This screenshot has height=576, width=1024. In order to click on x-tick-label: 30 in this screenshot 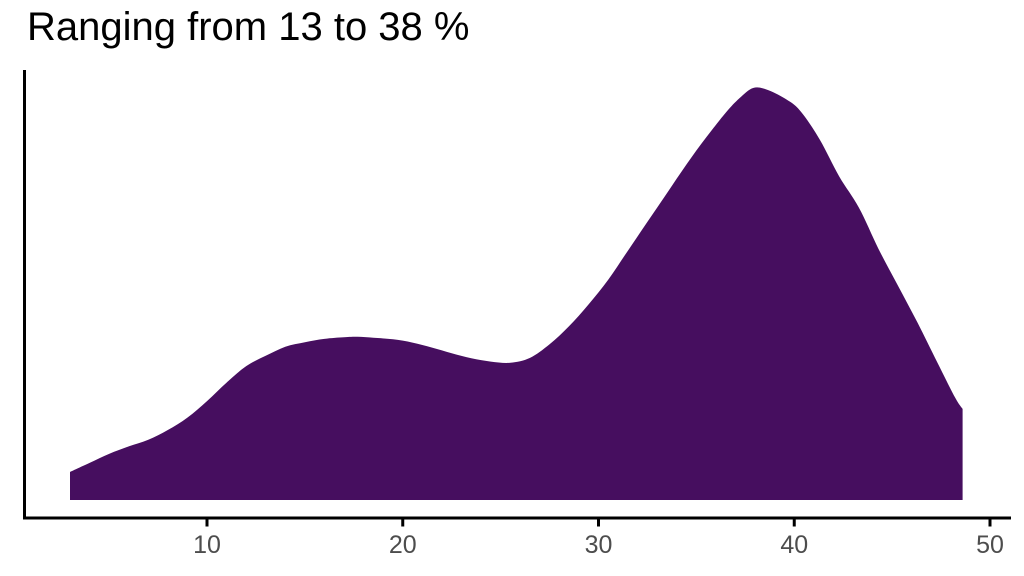, I will do `click(599, 545)`.